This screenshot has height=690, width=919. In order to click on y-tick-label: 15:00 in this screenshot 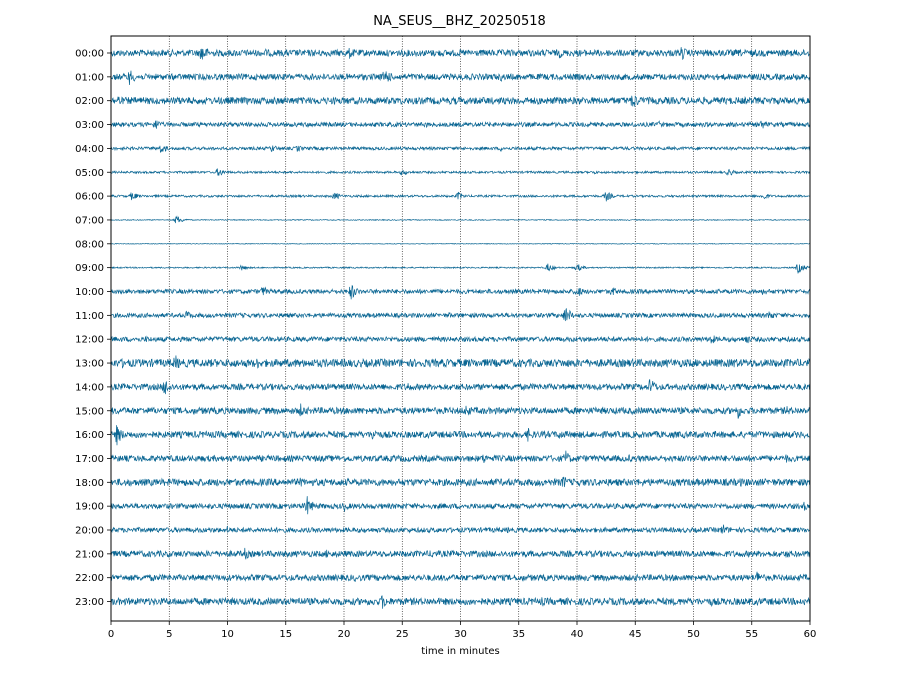, I will do `click(89, 411)`.